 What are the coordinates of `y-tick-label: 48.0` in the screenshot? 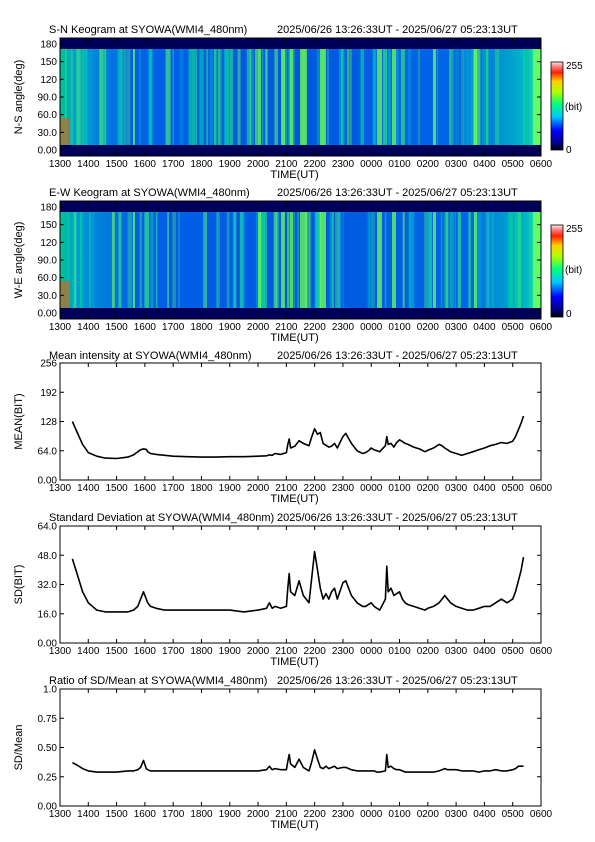 It's located at (48, 556).